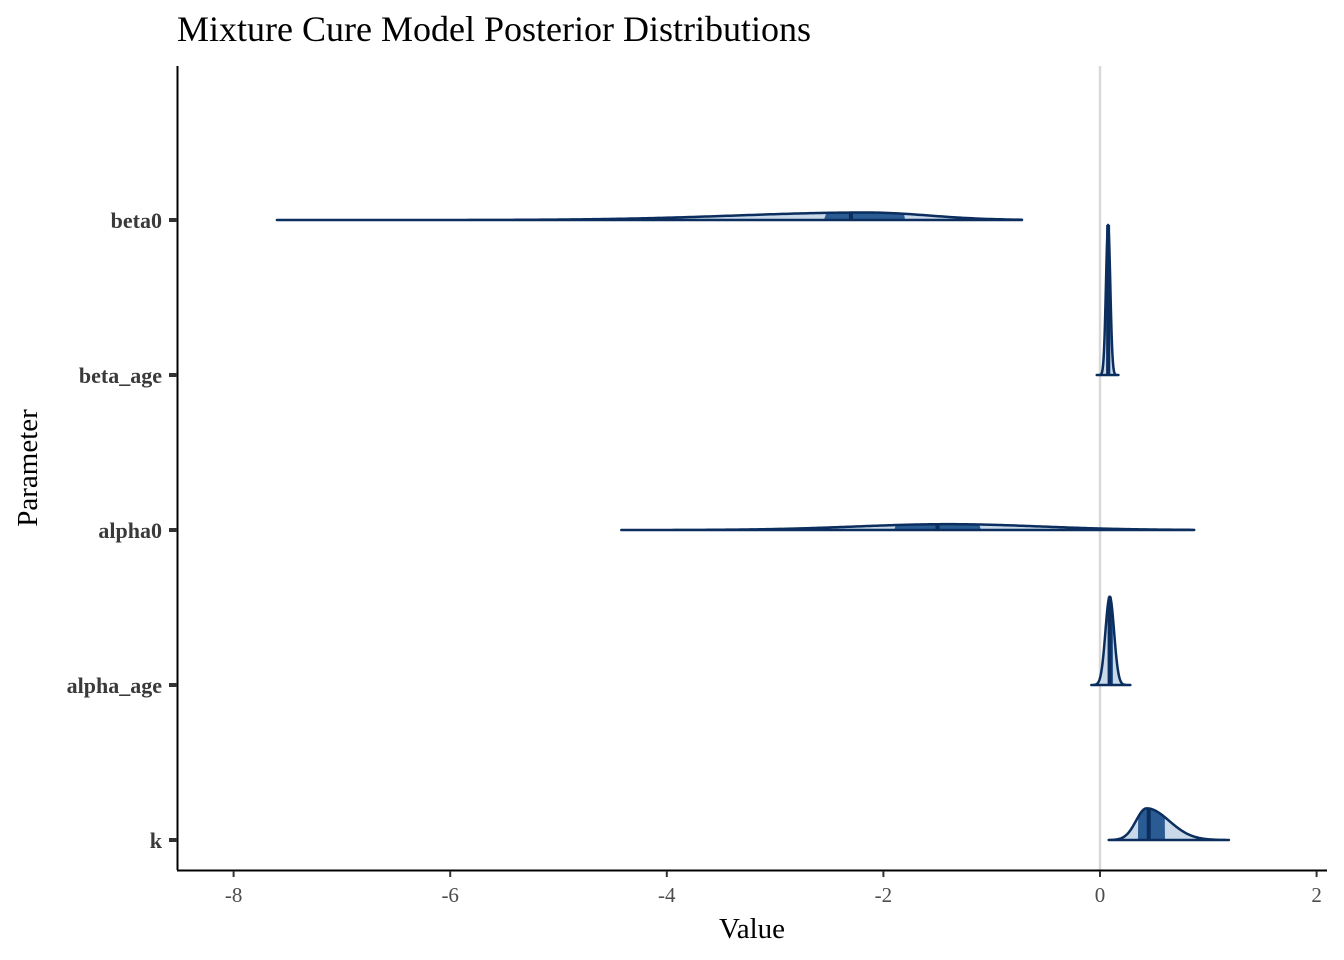 Image resolution: width=1344 pixels, height=960 pixels. I want to click on x-axis-ticks: -8 -6 -4 -2 0 2, so click(773, 889).